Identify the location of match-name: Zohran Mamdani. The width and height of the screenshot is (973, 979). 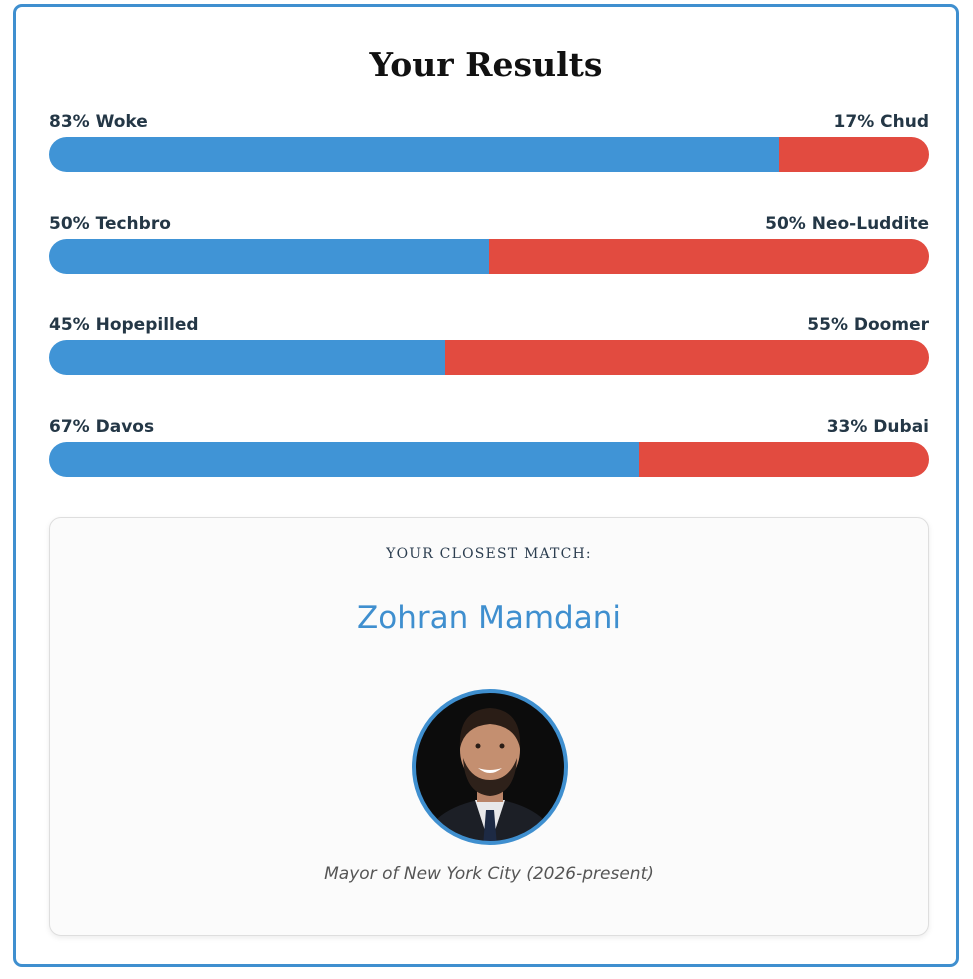
(489, 618).